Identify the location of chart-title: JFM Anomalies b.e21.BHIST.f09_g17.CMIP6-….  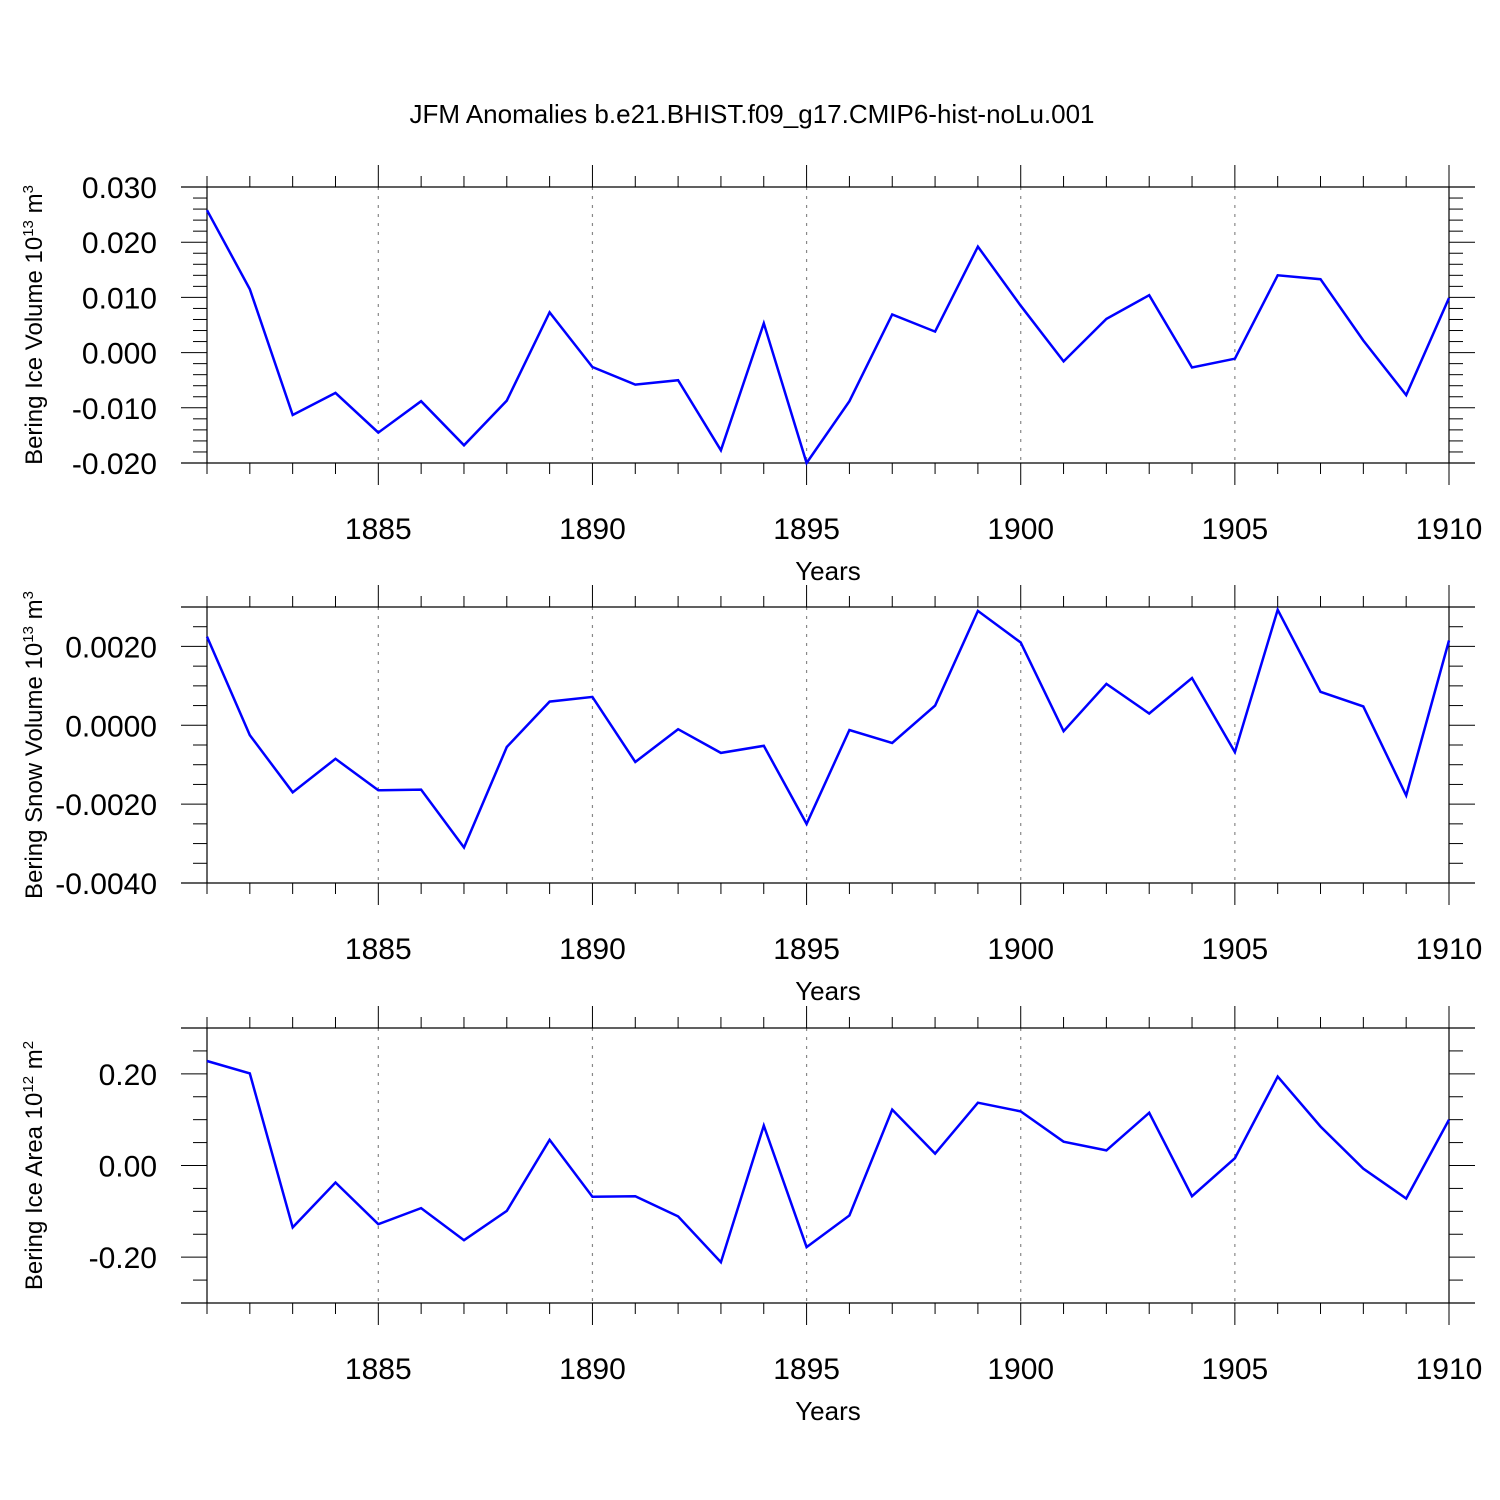
(751, 114).